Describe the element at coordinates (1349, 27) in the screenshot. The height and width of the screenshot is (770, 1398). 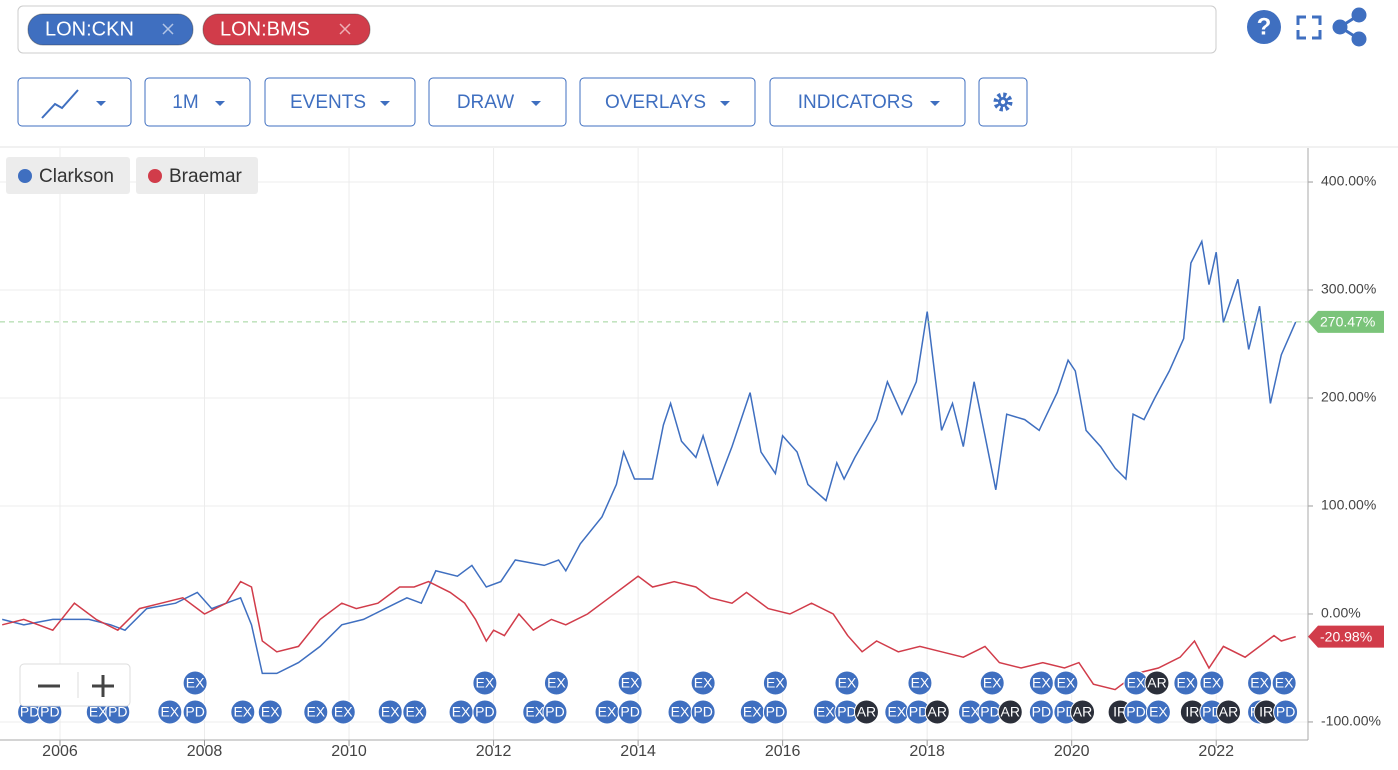
I see `share-icon` at that location.